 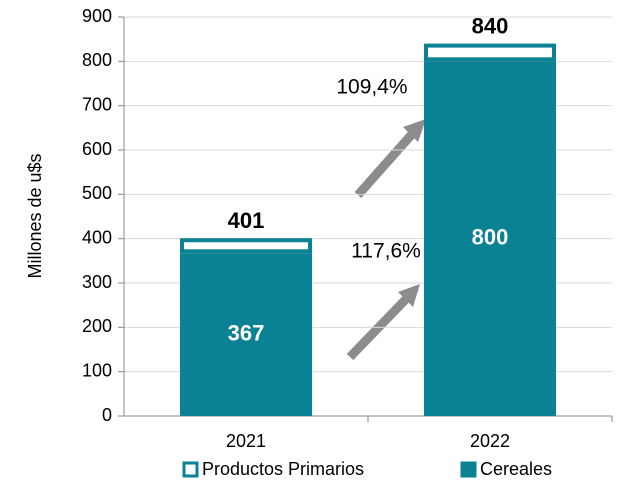 What do you see at coordinates (490, 441) in the screenshot?
I see `x-tick-label: 2022` at bounding box center [490, 441].